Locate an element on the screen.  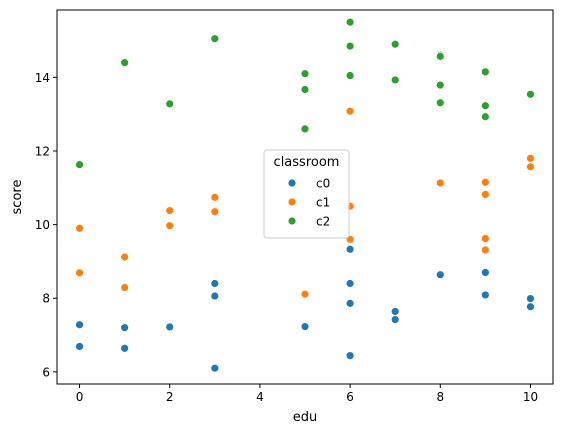
legend-box is located at coordinates (306, 194).